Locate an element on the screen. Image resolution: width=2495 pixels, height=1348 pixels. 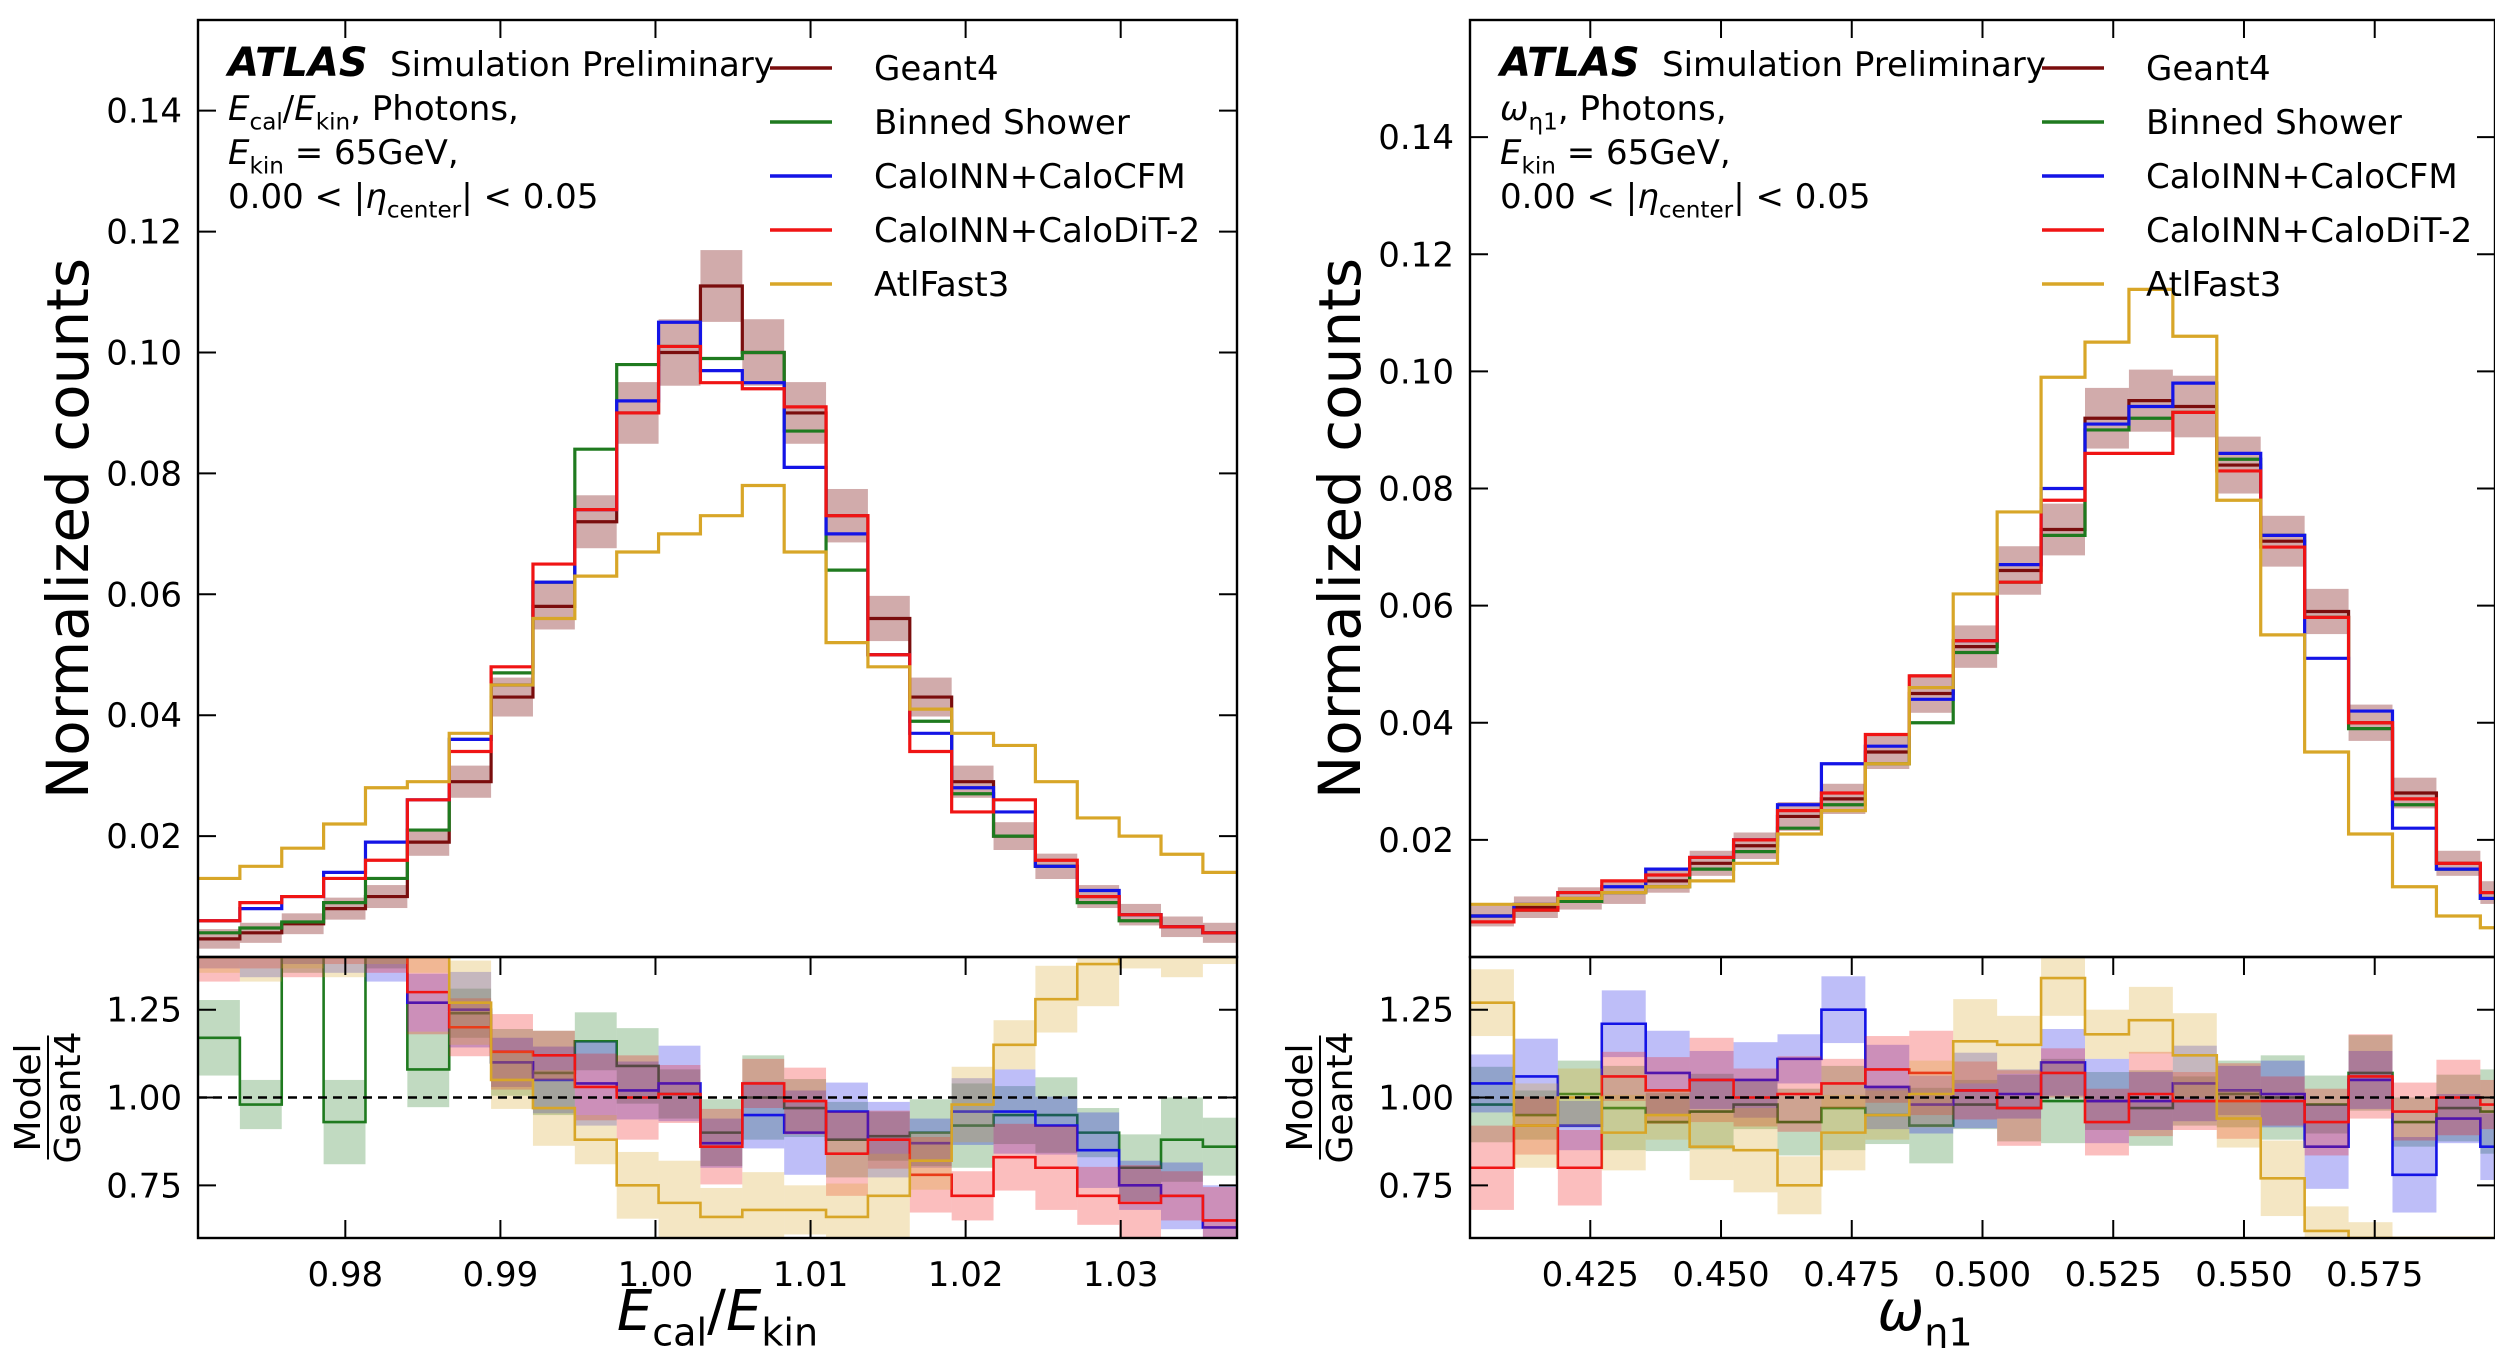
x-tick-label: 0.575 is located at coordinates (2374, 1275).